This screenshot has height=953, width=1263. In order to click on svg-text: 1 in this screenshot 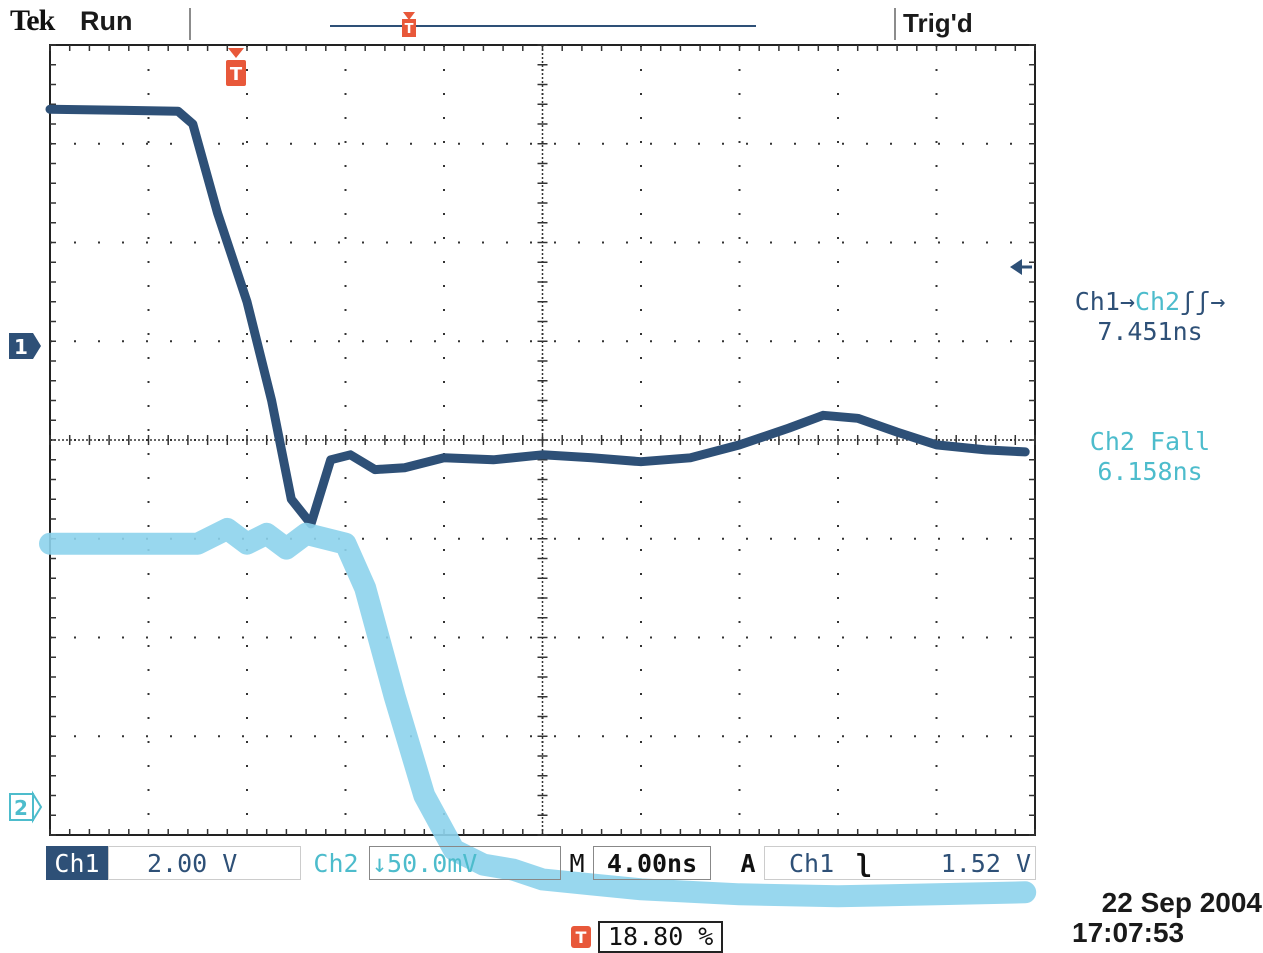, I will do `click(21, 347)`.